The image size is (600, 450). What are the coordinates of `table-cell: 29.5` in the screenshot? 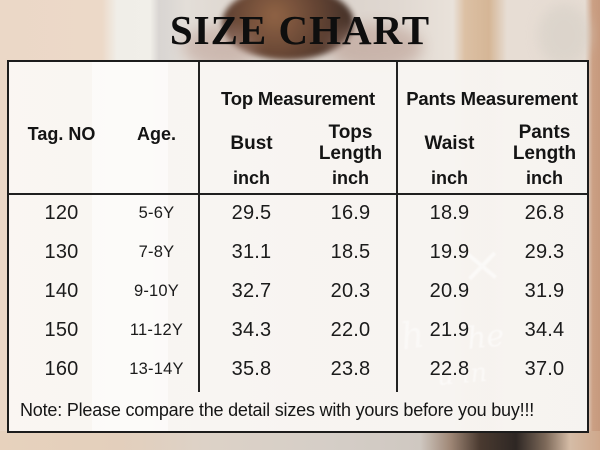 It's located at (251, 213).